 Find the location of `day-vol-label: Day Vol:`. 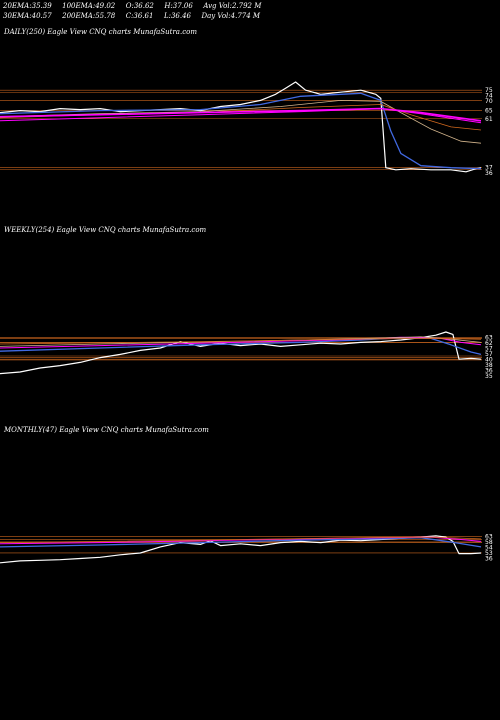

day-vol-label: Day Vol: is located at coordinates (216, 16).